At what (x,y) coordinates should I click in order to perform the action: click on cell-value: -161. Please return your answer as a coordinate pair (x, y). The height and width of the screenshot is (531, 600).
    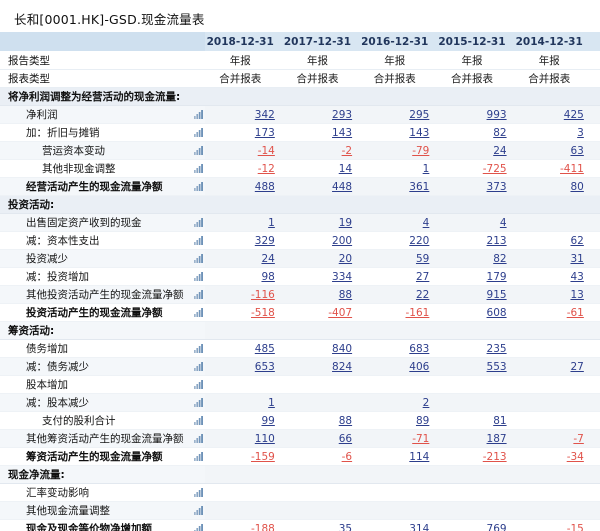
    Looking at the image, I should click on (417, 312).